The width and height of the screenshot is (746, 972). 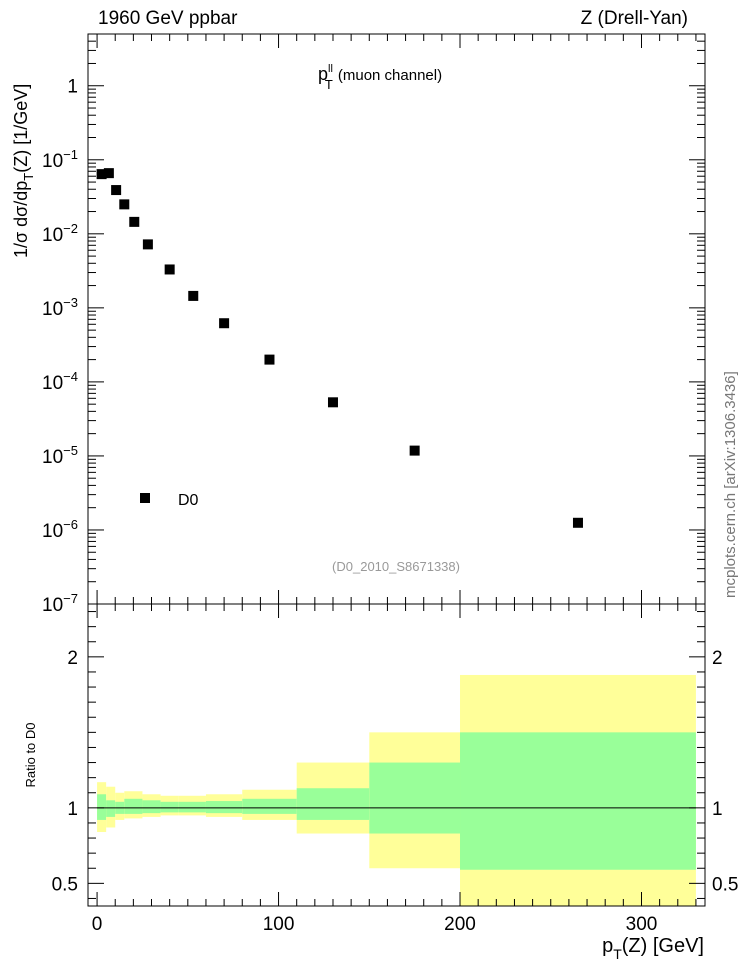 What do you see at coordinates (97, 924) in the screenshot?
I see `x-tick-label: 0` at bounding box center [97, 924].